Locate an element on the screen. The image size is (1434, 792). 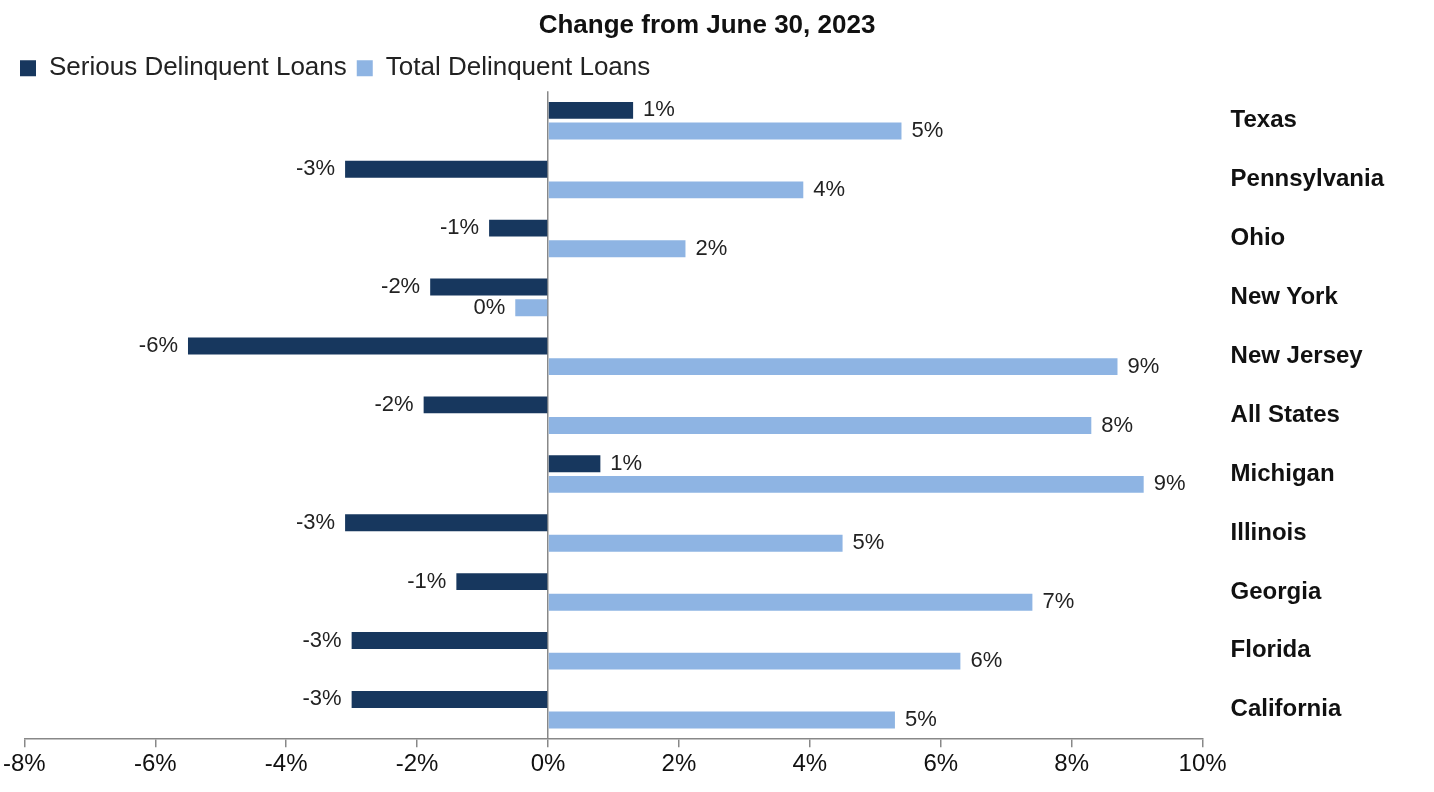
y-tick-label: Georgia is located at coordinates (1276, 590).